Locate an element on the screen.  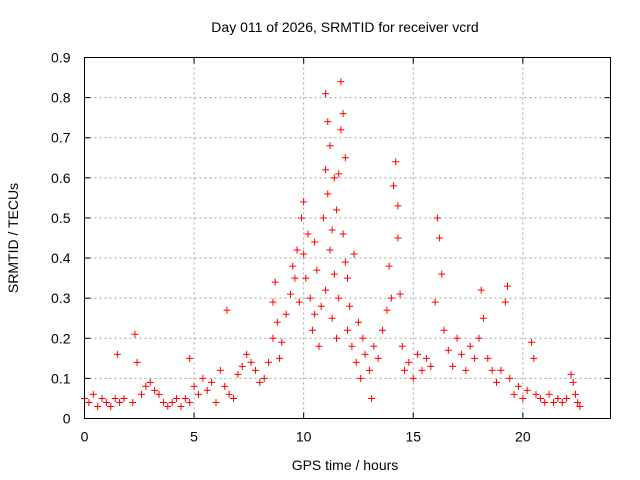
y-tick-label: 0.4 is located at coordinates (61, 258).